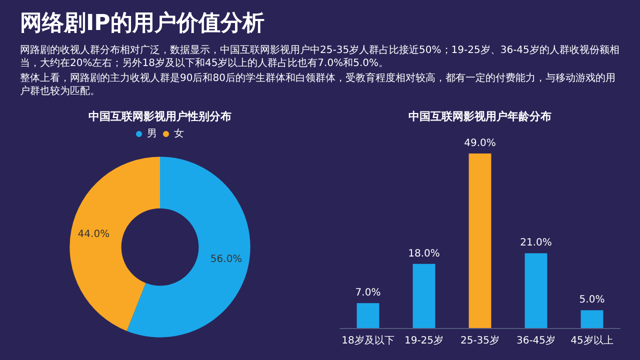 This screenshot has height=360, width=640. I want to click on x-tick-label: 45岁以上, so click(592, 340).